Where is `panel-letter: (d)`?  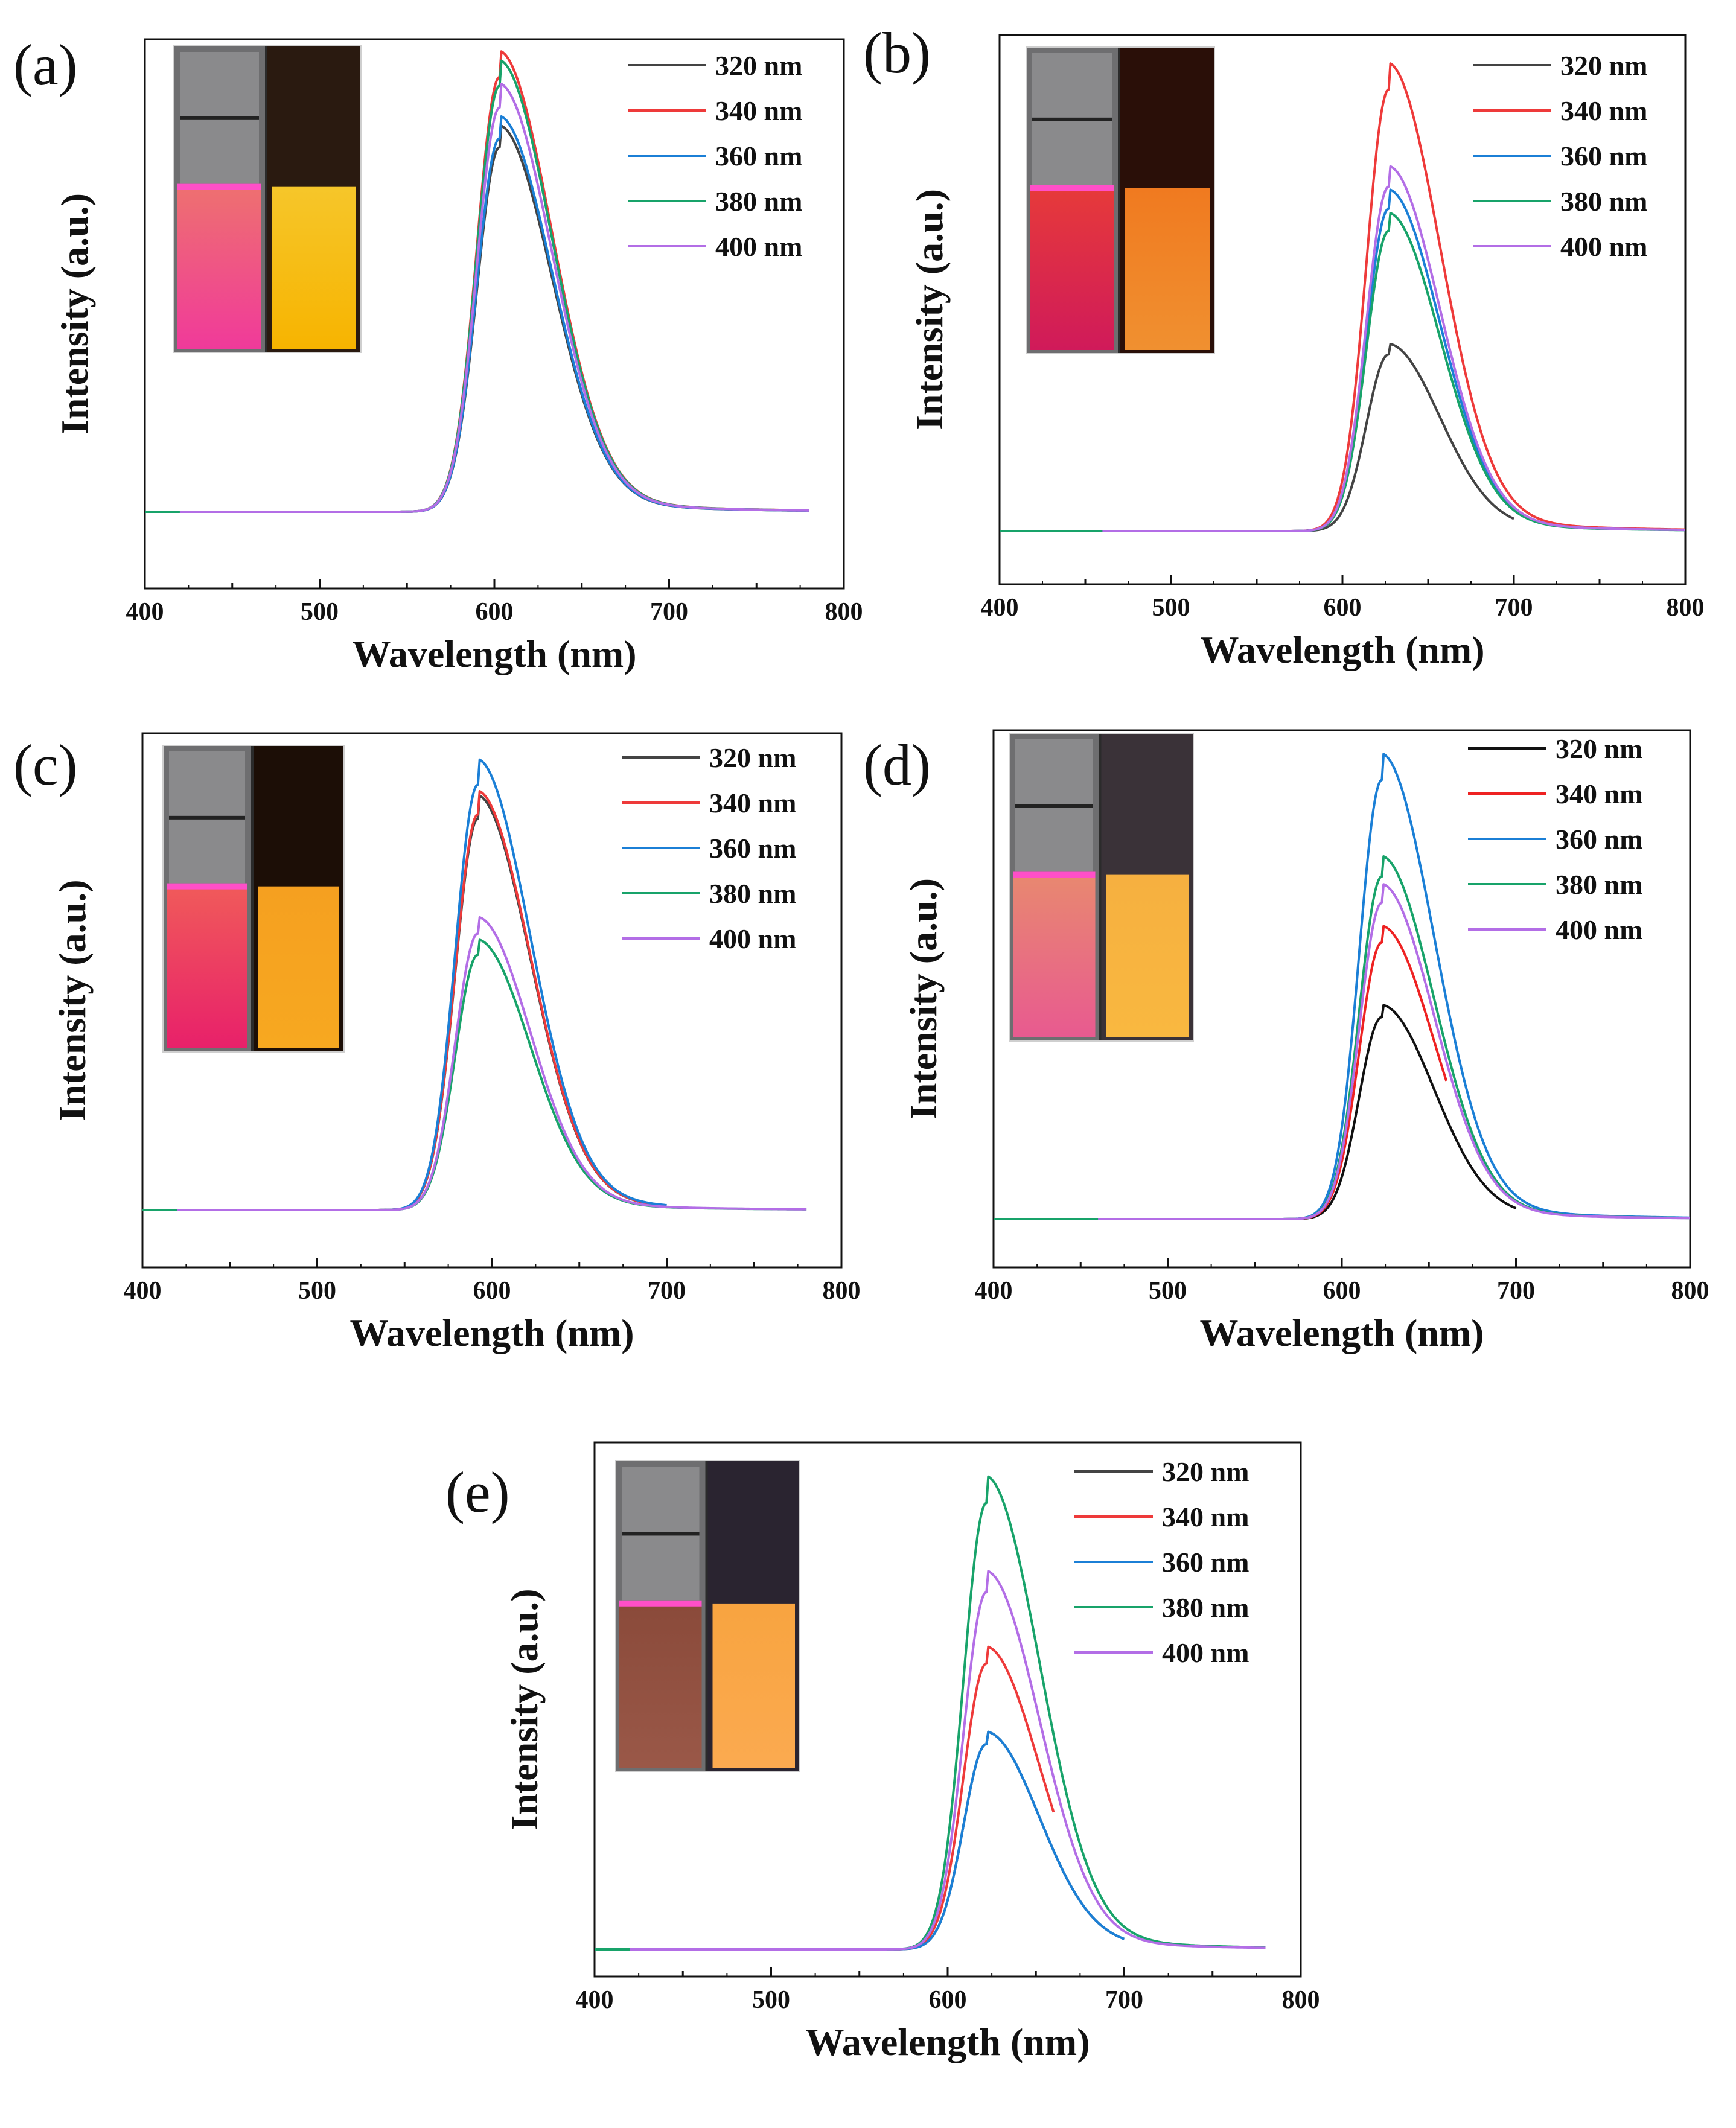 panel-letter: (d) is located at coordinates (897, 765).